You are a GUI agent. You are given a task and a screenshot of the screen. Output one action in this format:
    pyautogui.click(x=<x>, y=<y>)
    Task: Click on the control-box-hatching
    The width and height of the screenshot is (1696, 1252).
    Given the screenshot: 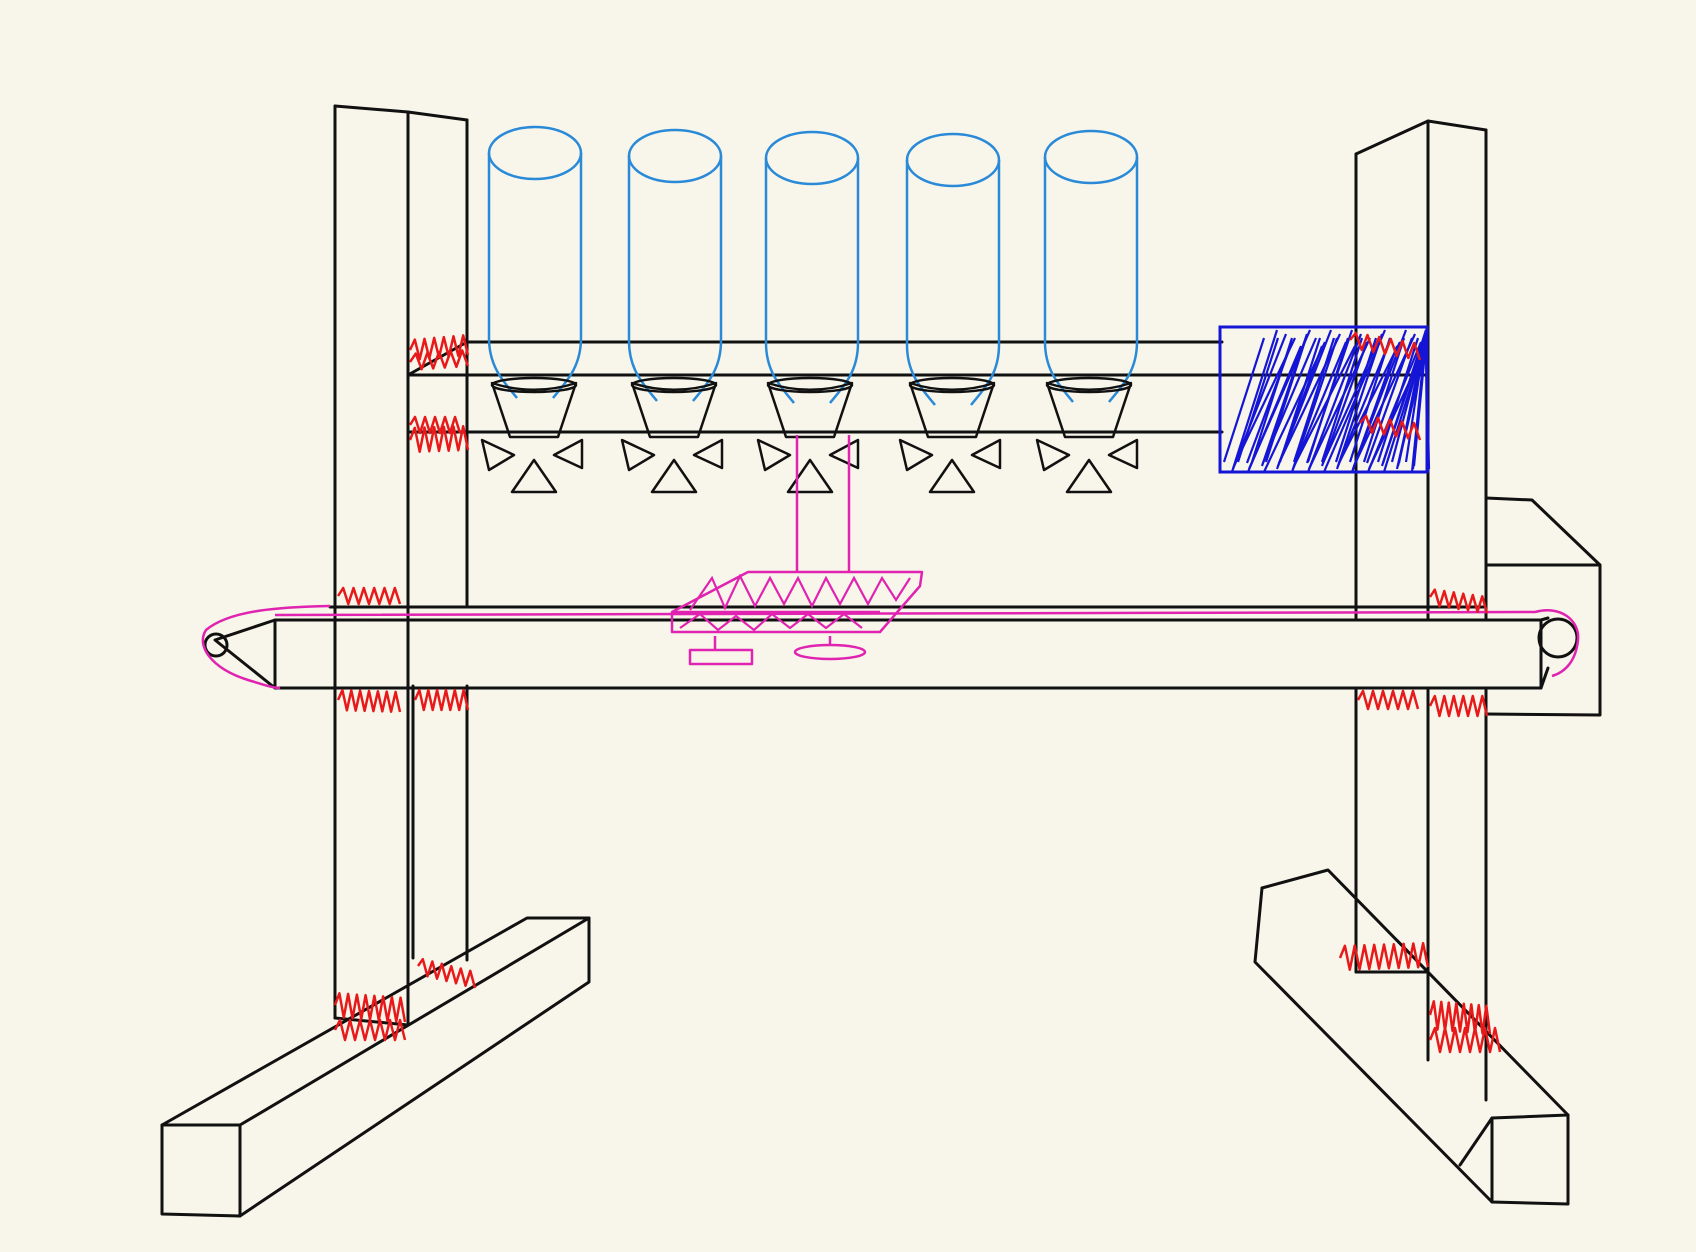 What is the action you would take?
    pyautogui.click(x=1326, y=401)
    